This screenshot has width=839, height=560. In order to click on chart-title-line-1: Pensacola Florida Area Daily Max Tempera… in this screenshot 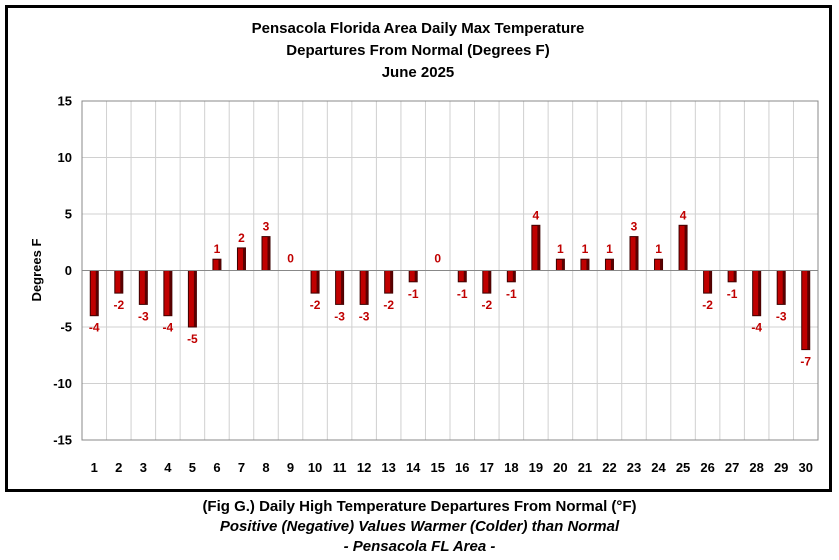, I will do `click(418, 28)`.